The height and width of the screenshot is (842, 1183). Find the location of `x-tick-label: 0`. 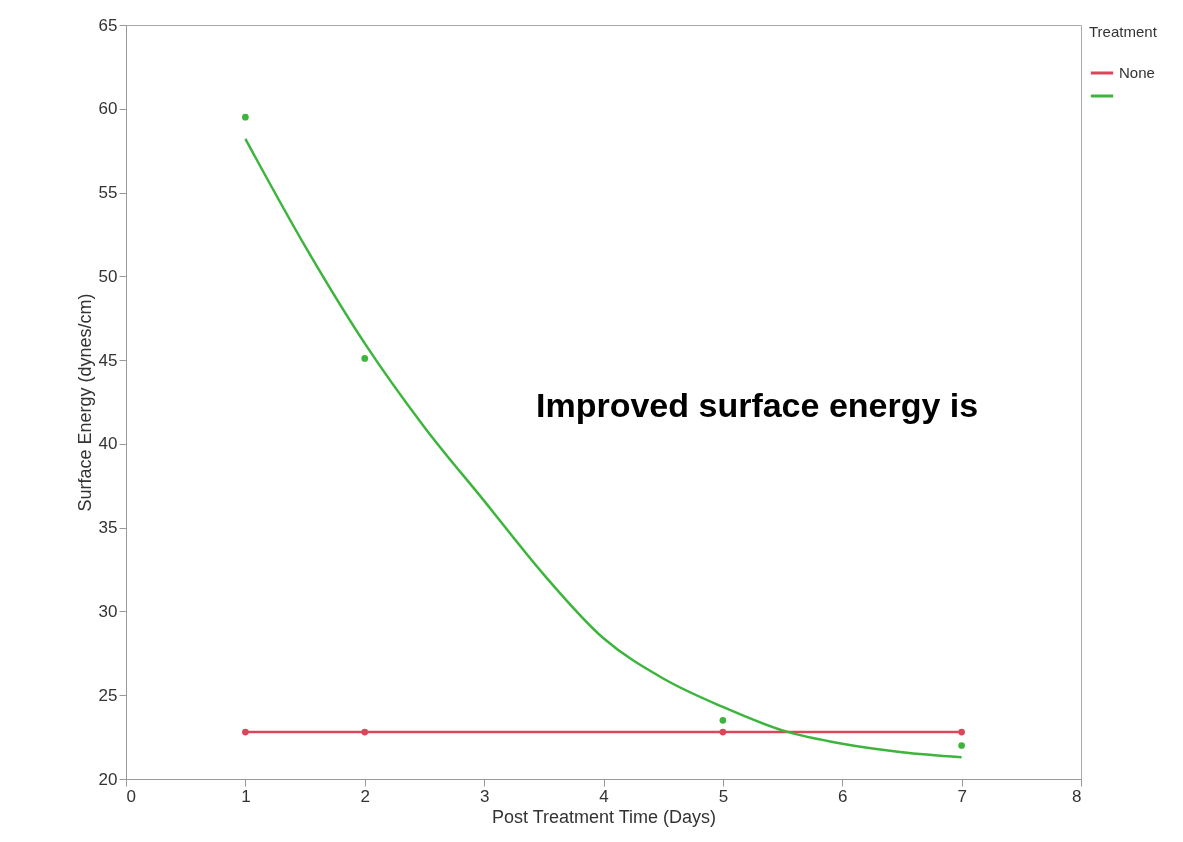

x-tick-label: 0 is located at coordinates (131, 796).